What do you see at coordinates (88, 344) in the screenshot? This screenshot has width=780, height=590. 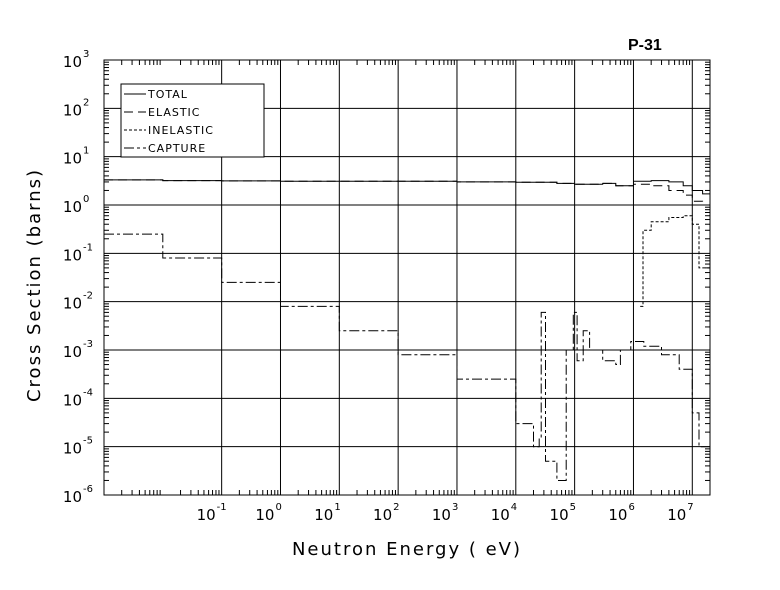 I see `y-tick-exponent: -3` at bounding box center [88, 344].